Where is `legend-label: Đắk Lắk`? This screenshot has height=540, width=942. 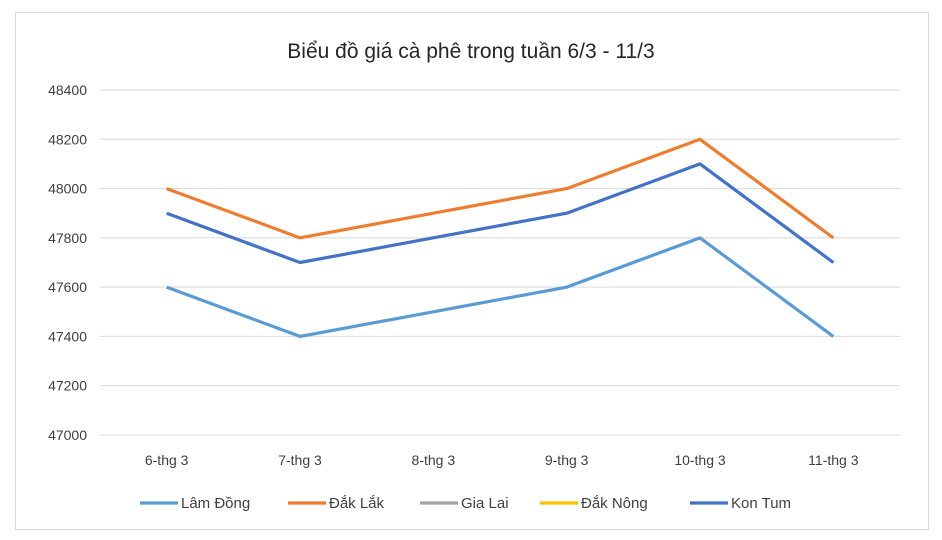 legend-label: Đắk Lắk is located at coordinates (357, 503).